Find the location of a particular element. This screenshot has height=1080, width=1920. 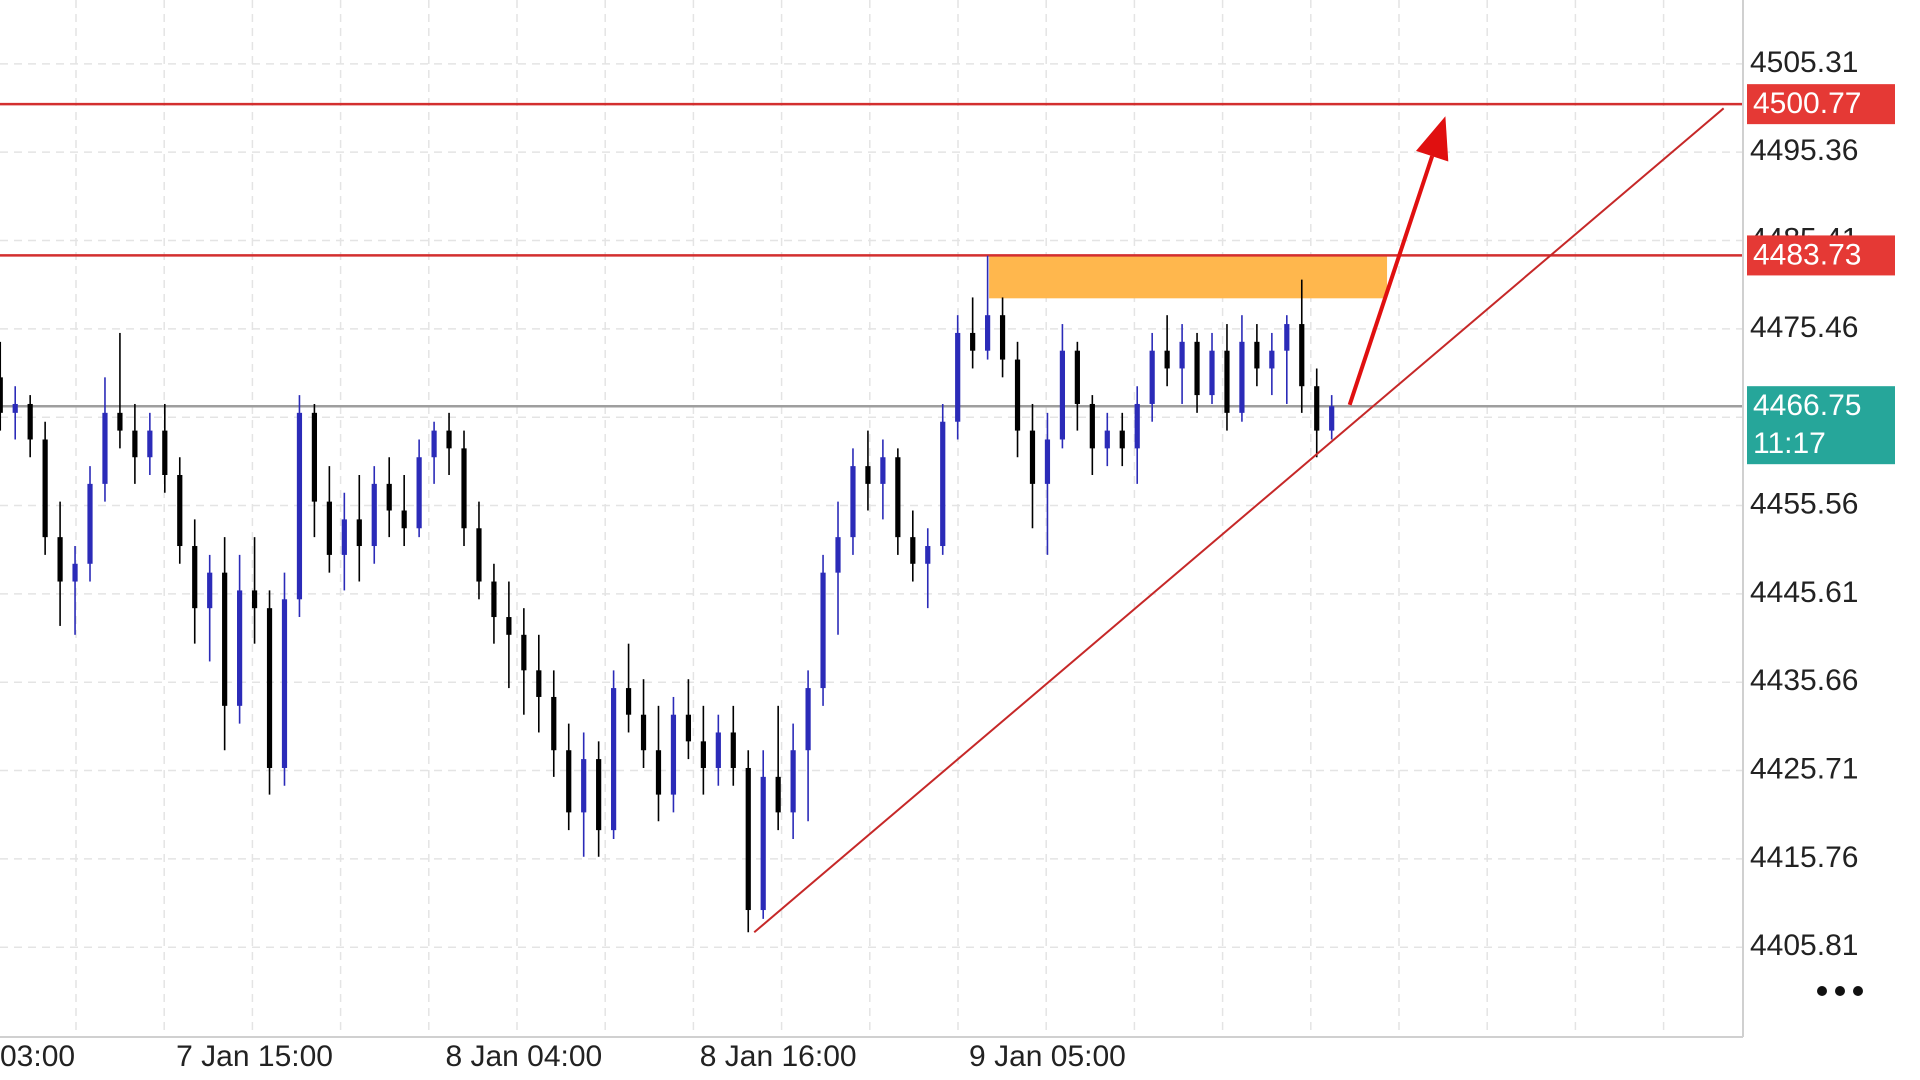

y-tick-label: 4405.81 is located at coordinates (1804, 945).